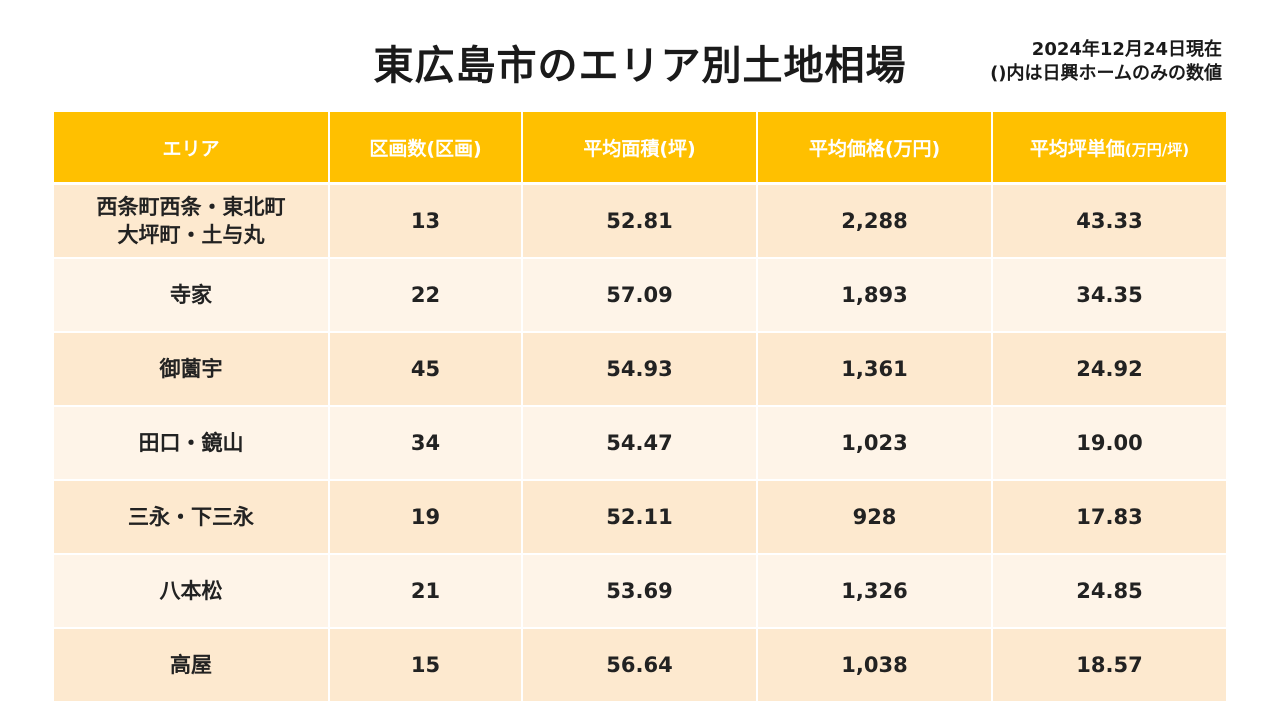 The width and height of the screenshot is (1280, 720). Describe the element at coordinates (191, 207) in the screenshot. I see `area-line-1: 西条町西条・東北町` at that location.